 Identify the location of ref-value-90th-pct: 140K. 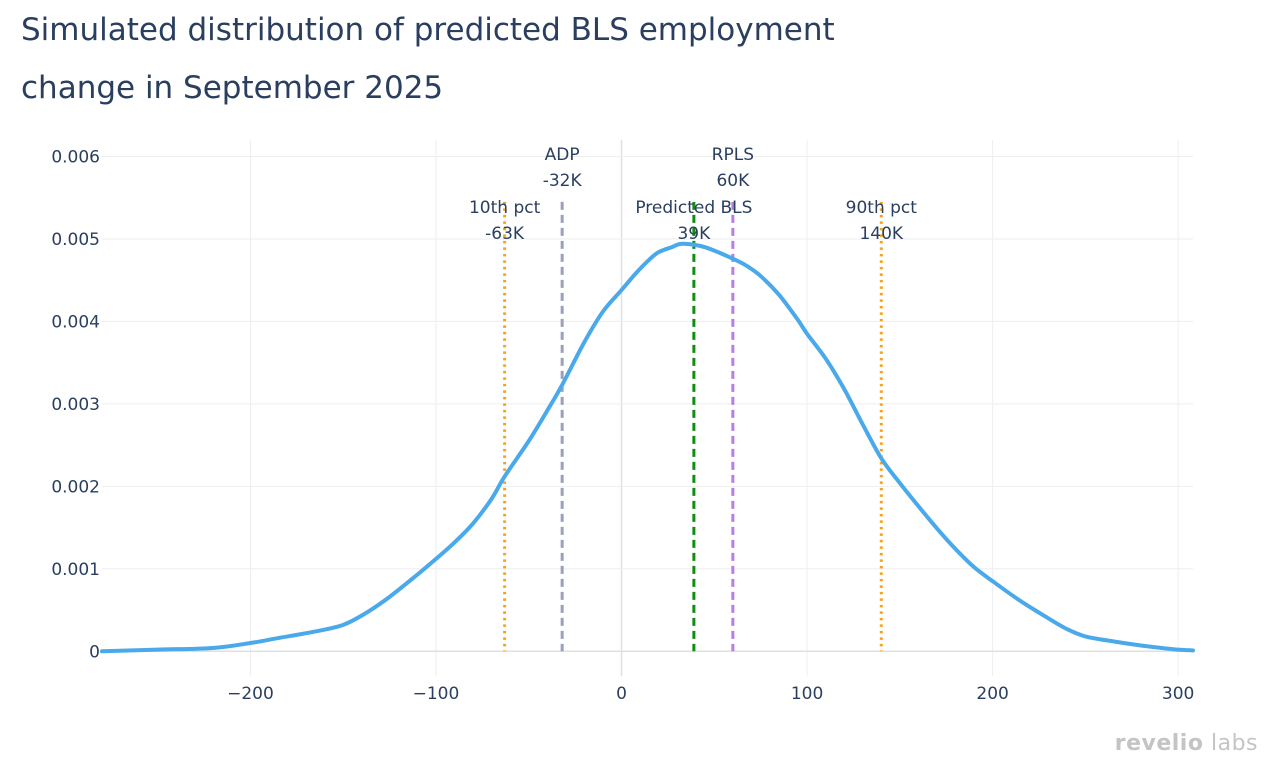
(881, 234).